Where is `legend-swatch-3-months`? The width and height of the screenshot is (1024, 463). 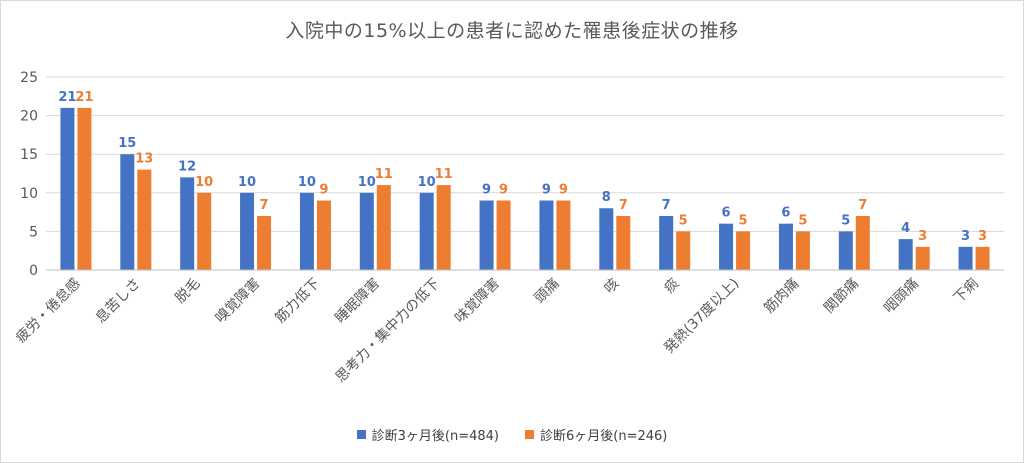
legend-swatch-3-months is located at coordinates (361, 434).